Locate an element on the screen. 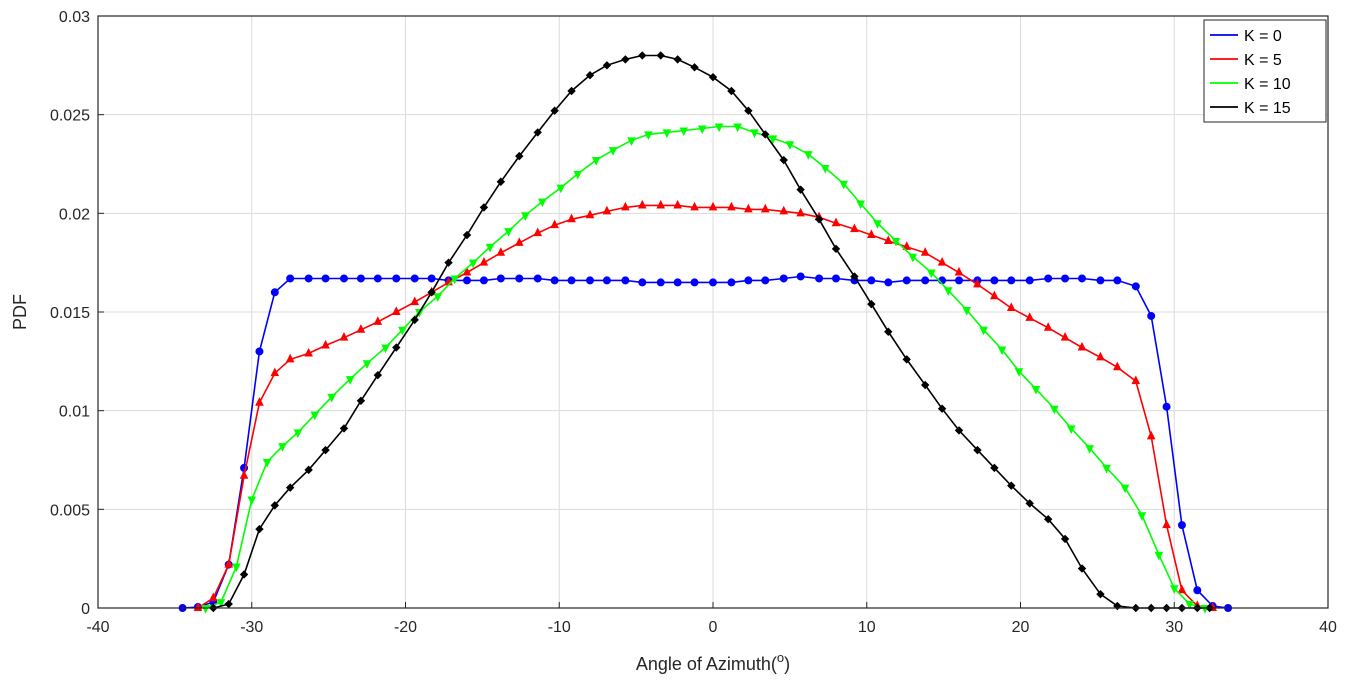 This screenshot has width=1350, height=685. legend-label: K = 15 is located at coordinates (1267, 108).